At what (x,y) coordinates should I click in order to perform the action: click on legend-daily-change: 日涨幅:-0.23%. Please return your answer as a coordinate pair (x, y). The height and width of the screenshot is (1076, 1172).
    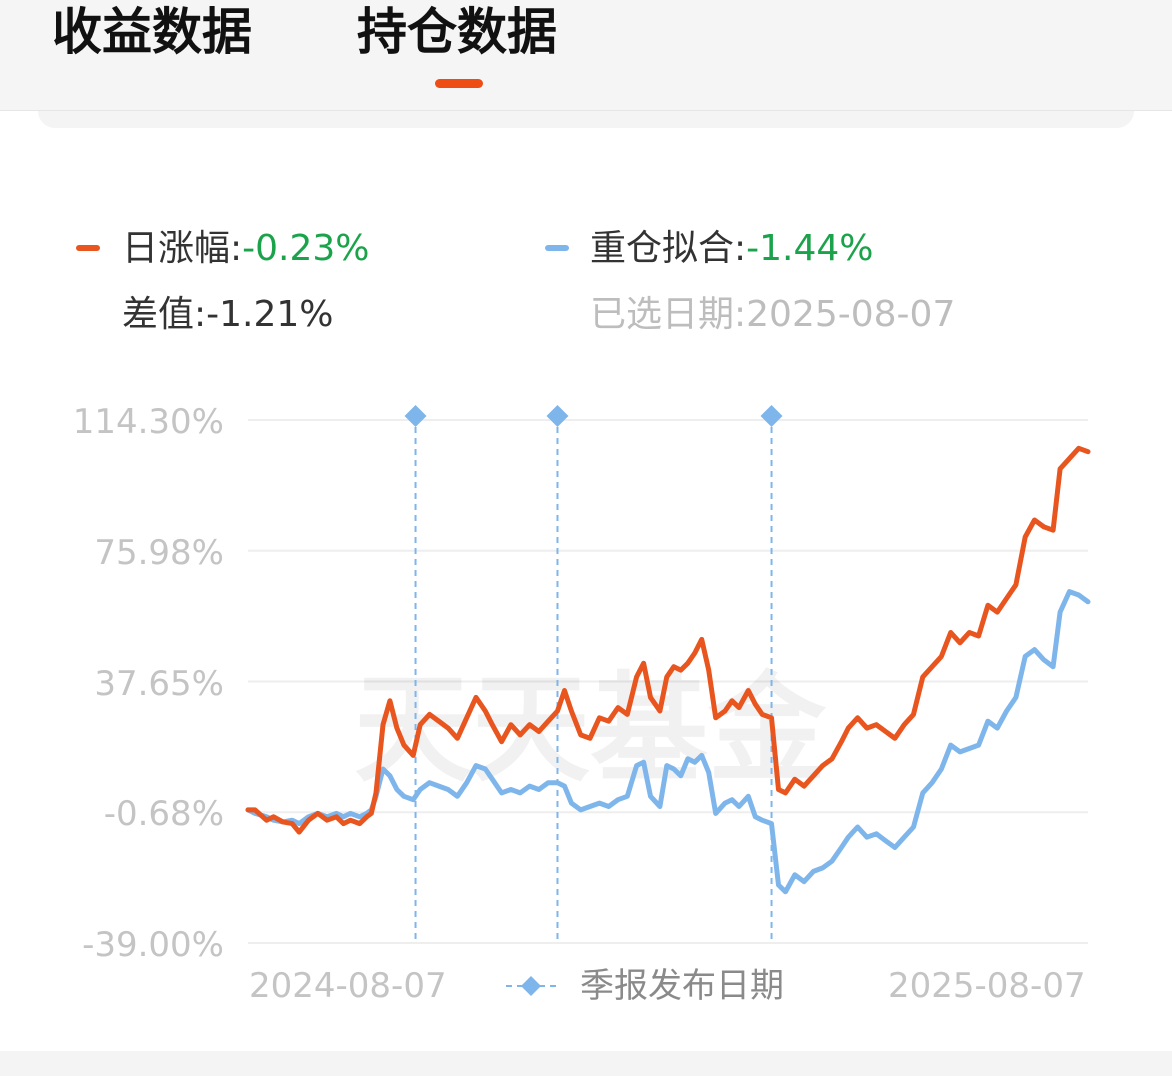
    Looking at the image, I should click on (246, 249).